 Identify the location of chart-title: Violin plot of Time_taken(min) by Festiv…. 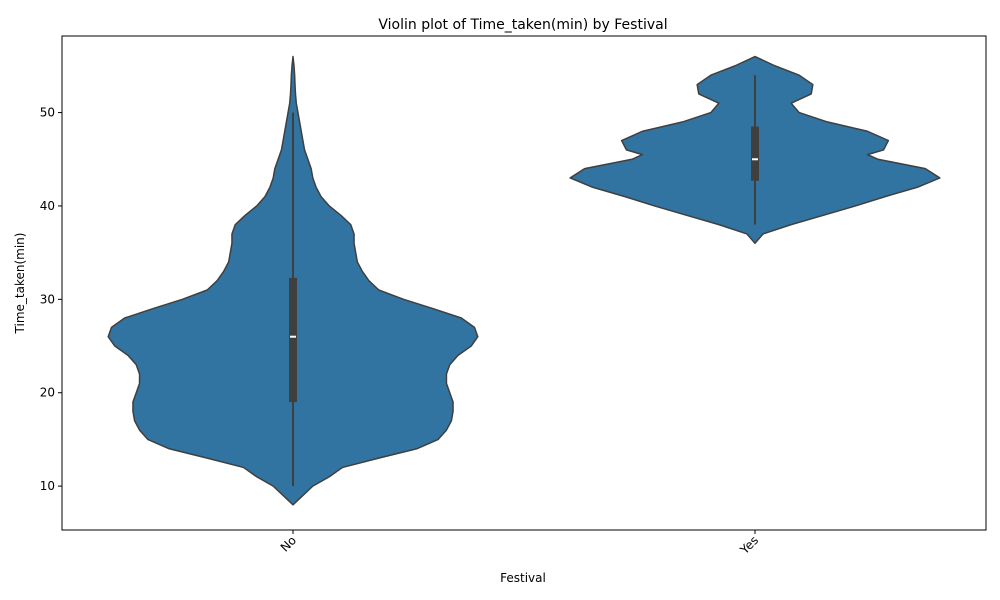
(522, 25).